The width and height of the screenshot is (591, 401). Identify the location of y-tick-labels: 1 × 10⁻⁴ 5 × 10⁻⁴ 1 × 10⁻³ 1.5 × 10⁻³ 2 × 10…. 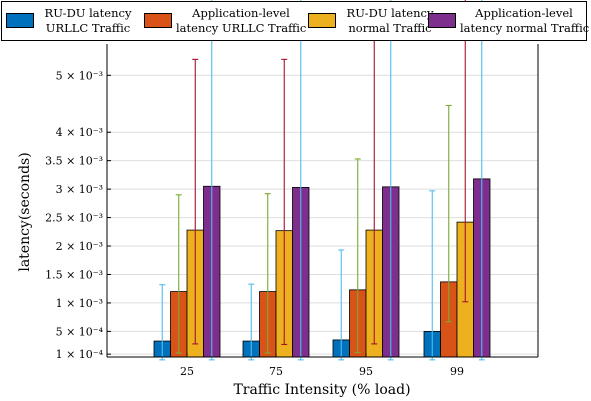
(74, 215).